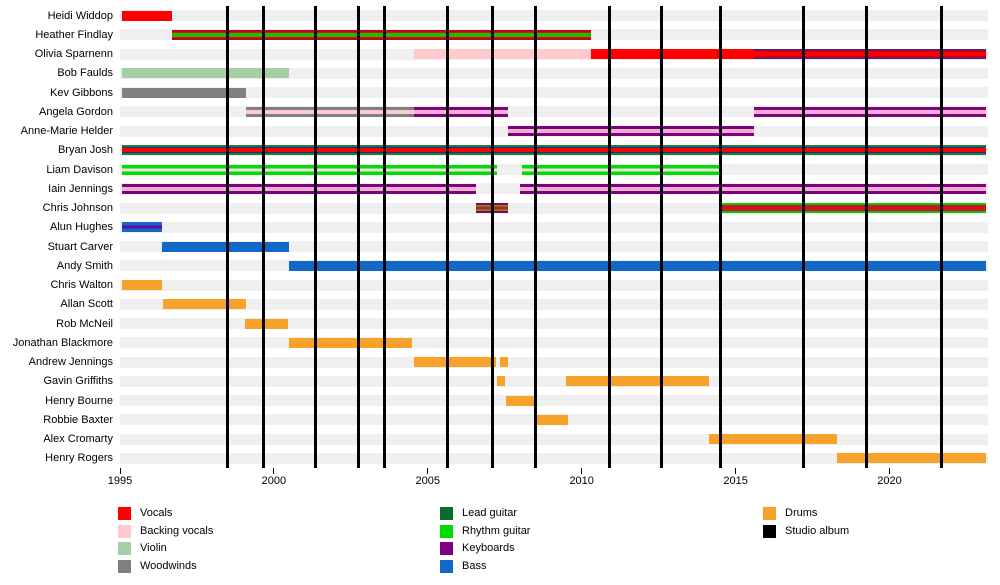  I want to click on member-label: Kev Gibbons, so click(81, 92).